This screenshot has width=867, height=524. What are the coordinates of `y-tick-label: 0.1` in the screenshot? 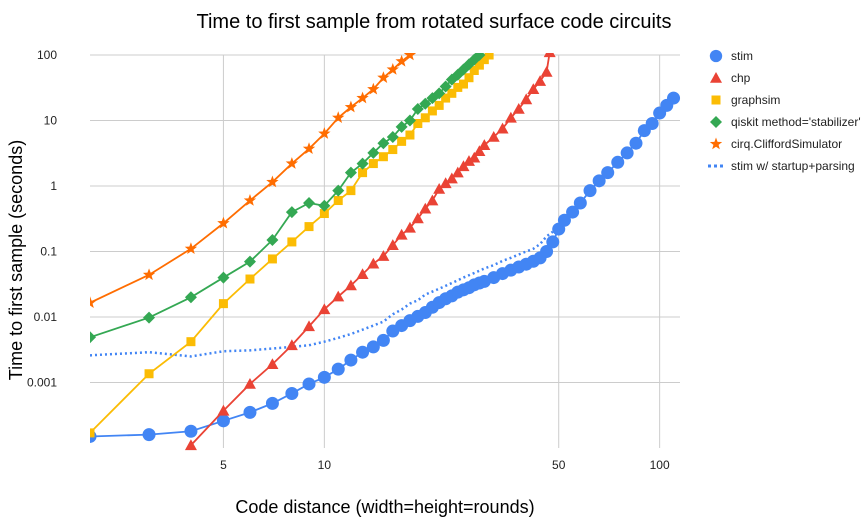 It's located at (48, 252).